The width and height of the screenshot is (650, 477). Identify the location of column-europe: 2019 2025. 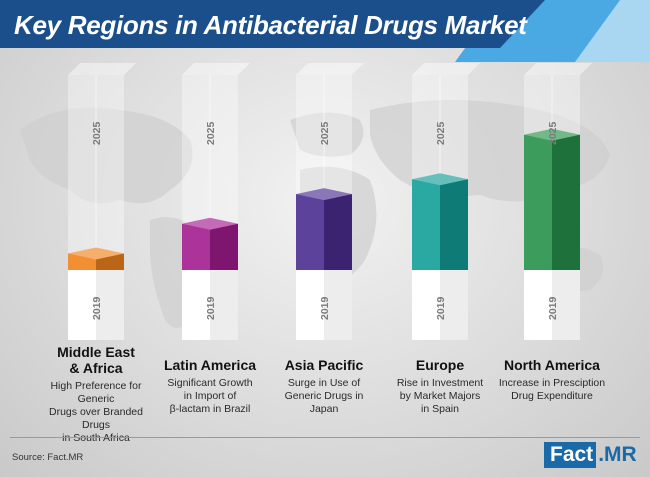
(446, 201).